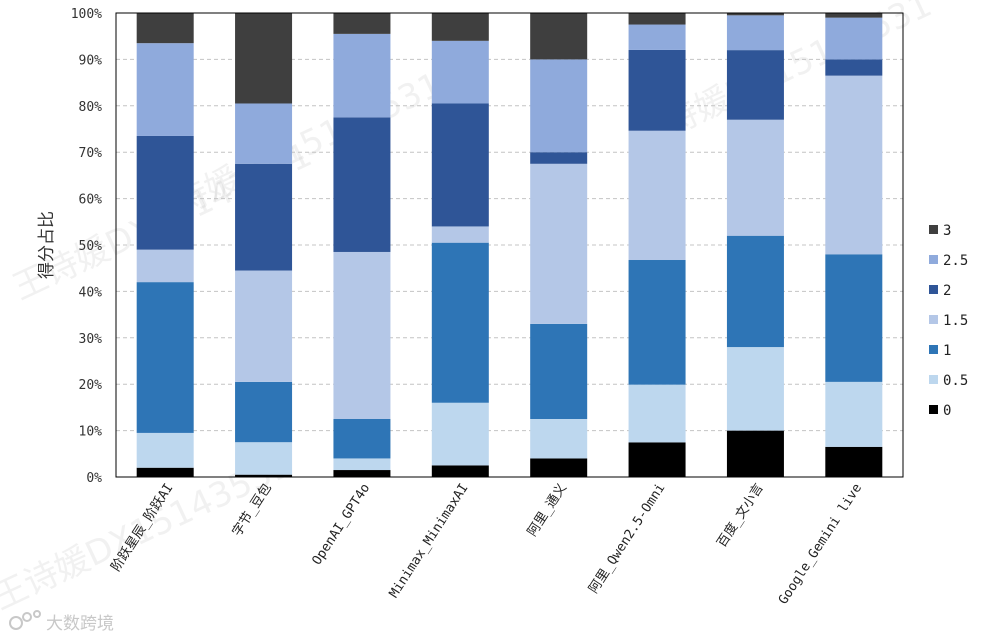 The width and height of the screenshot is (988, 640). What do you see at coordinates (547, 510) in the screenshot?
I see `x-category-label: 阿里_通义` at bounding box center [547, 510].